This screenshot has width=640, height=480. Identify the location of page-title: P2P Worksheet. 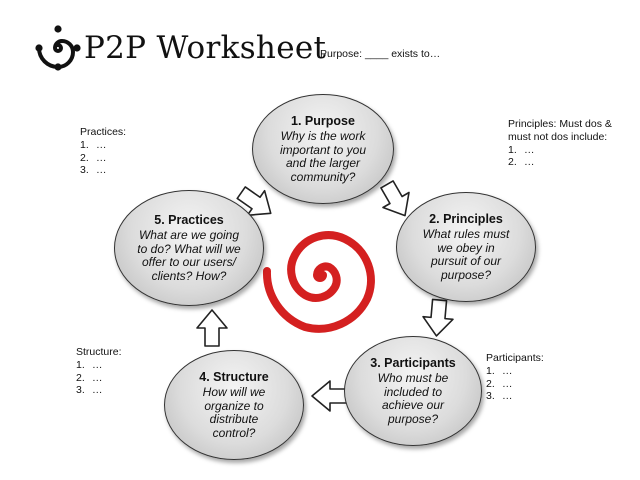
(205, 48).